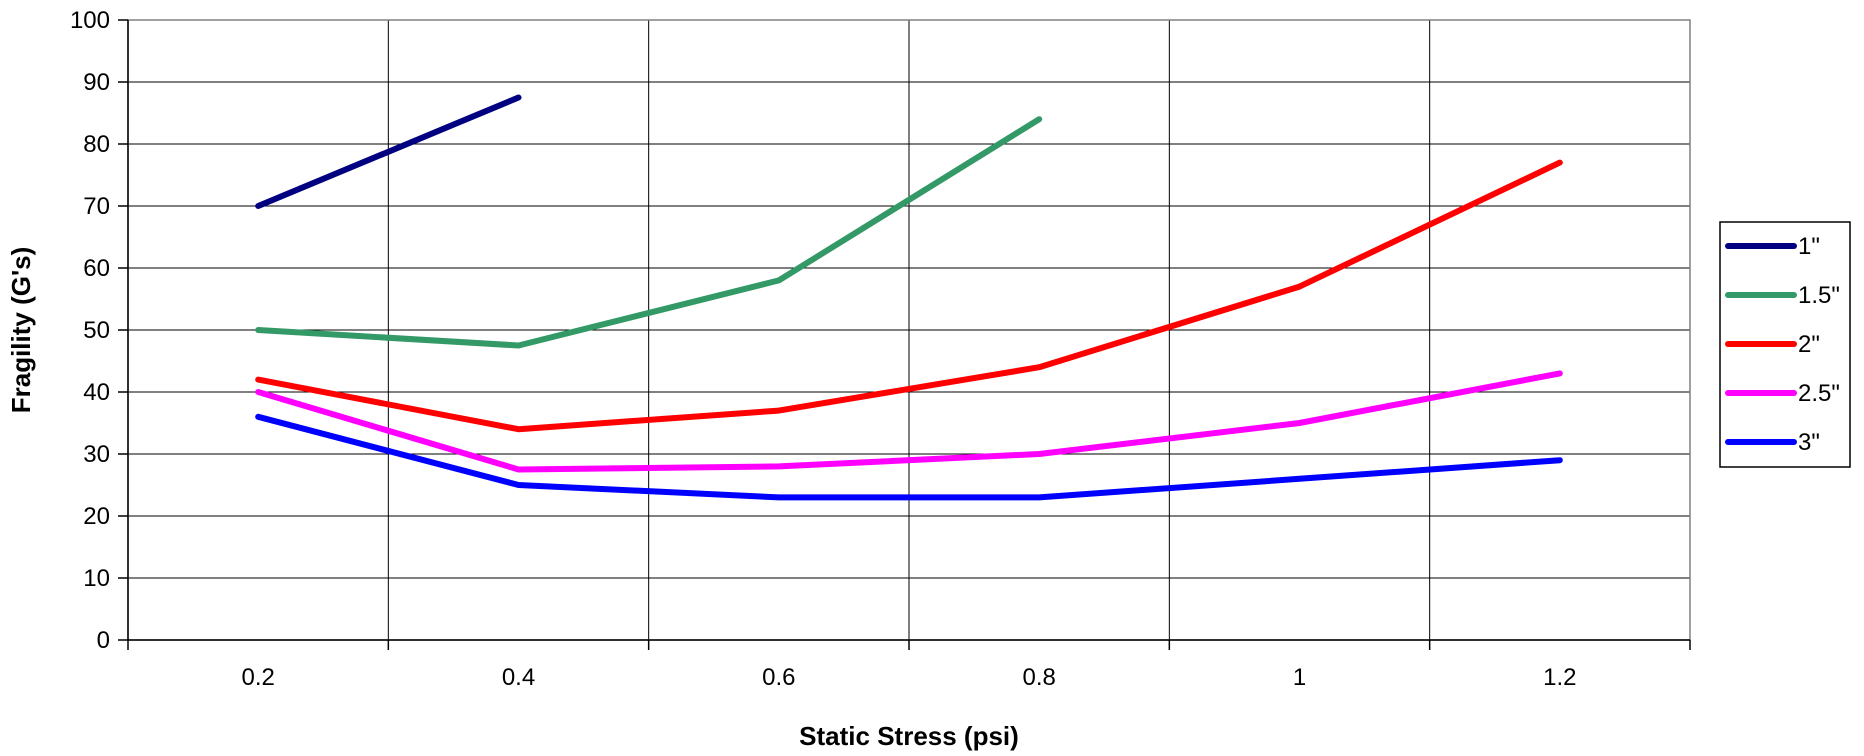  Describe the element at coordinates (96, 454) in the screenshot. I see `y-tick-label: 30` at that location.